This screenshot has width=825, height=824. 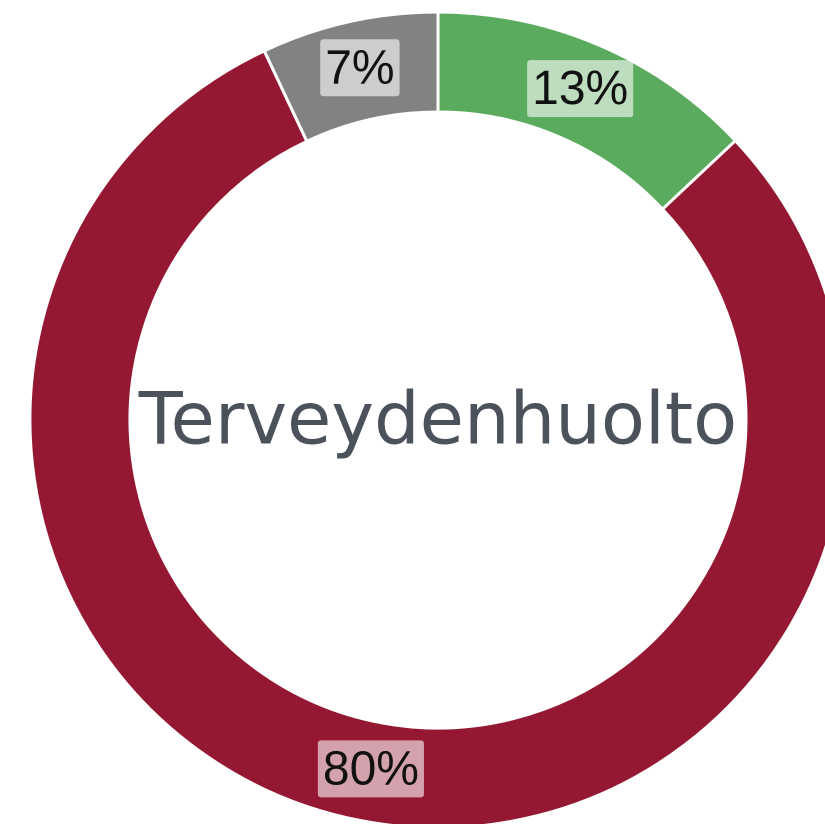 I want to click on data-label: 7%, so click(x=359, y=67).